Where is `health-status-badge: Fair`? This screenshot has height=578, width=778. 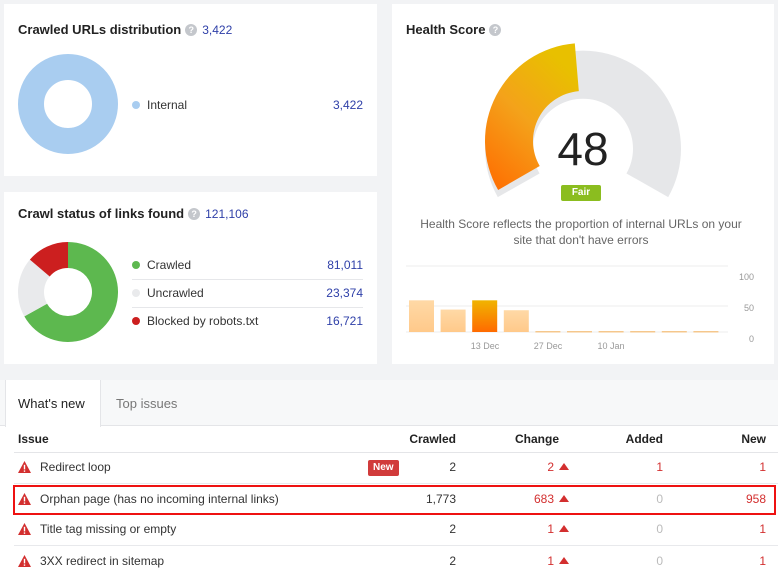
health-status-badge: Fair is located at coordinates (581, 193).